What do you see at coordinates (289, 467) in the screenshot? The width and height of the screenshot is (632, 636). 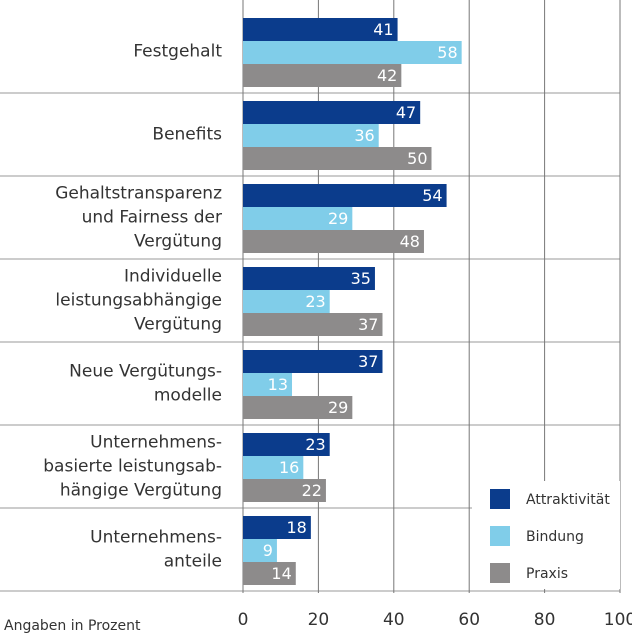 I see `value-label: 16` at bounding box center [289, 467].